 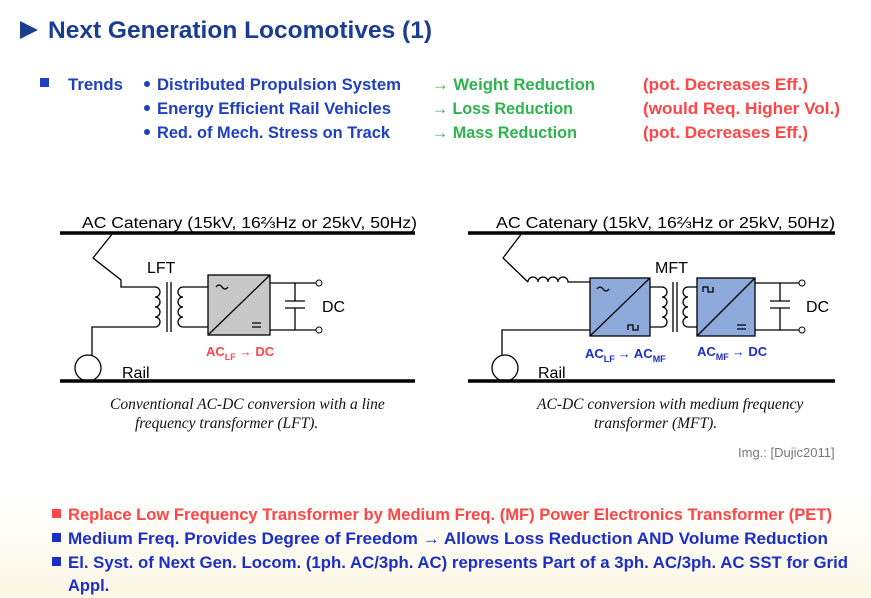 I want to click on trend-note: (would Req. Higher Vol.), so click(x=741, y=108).